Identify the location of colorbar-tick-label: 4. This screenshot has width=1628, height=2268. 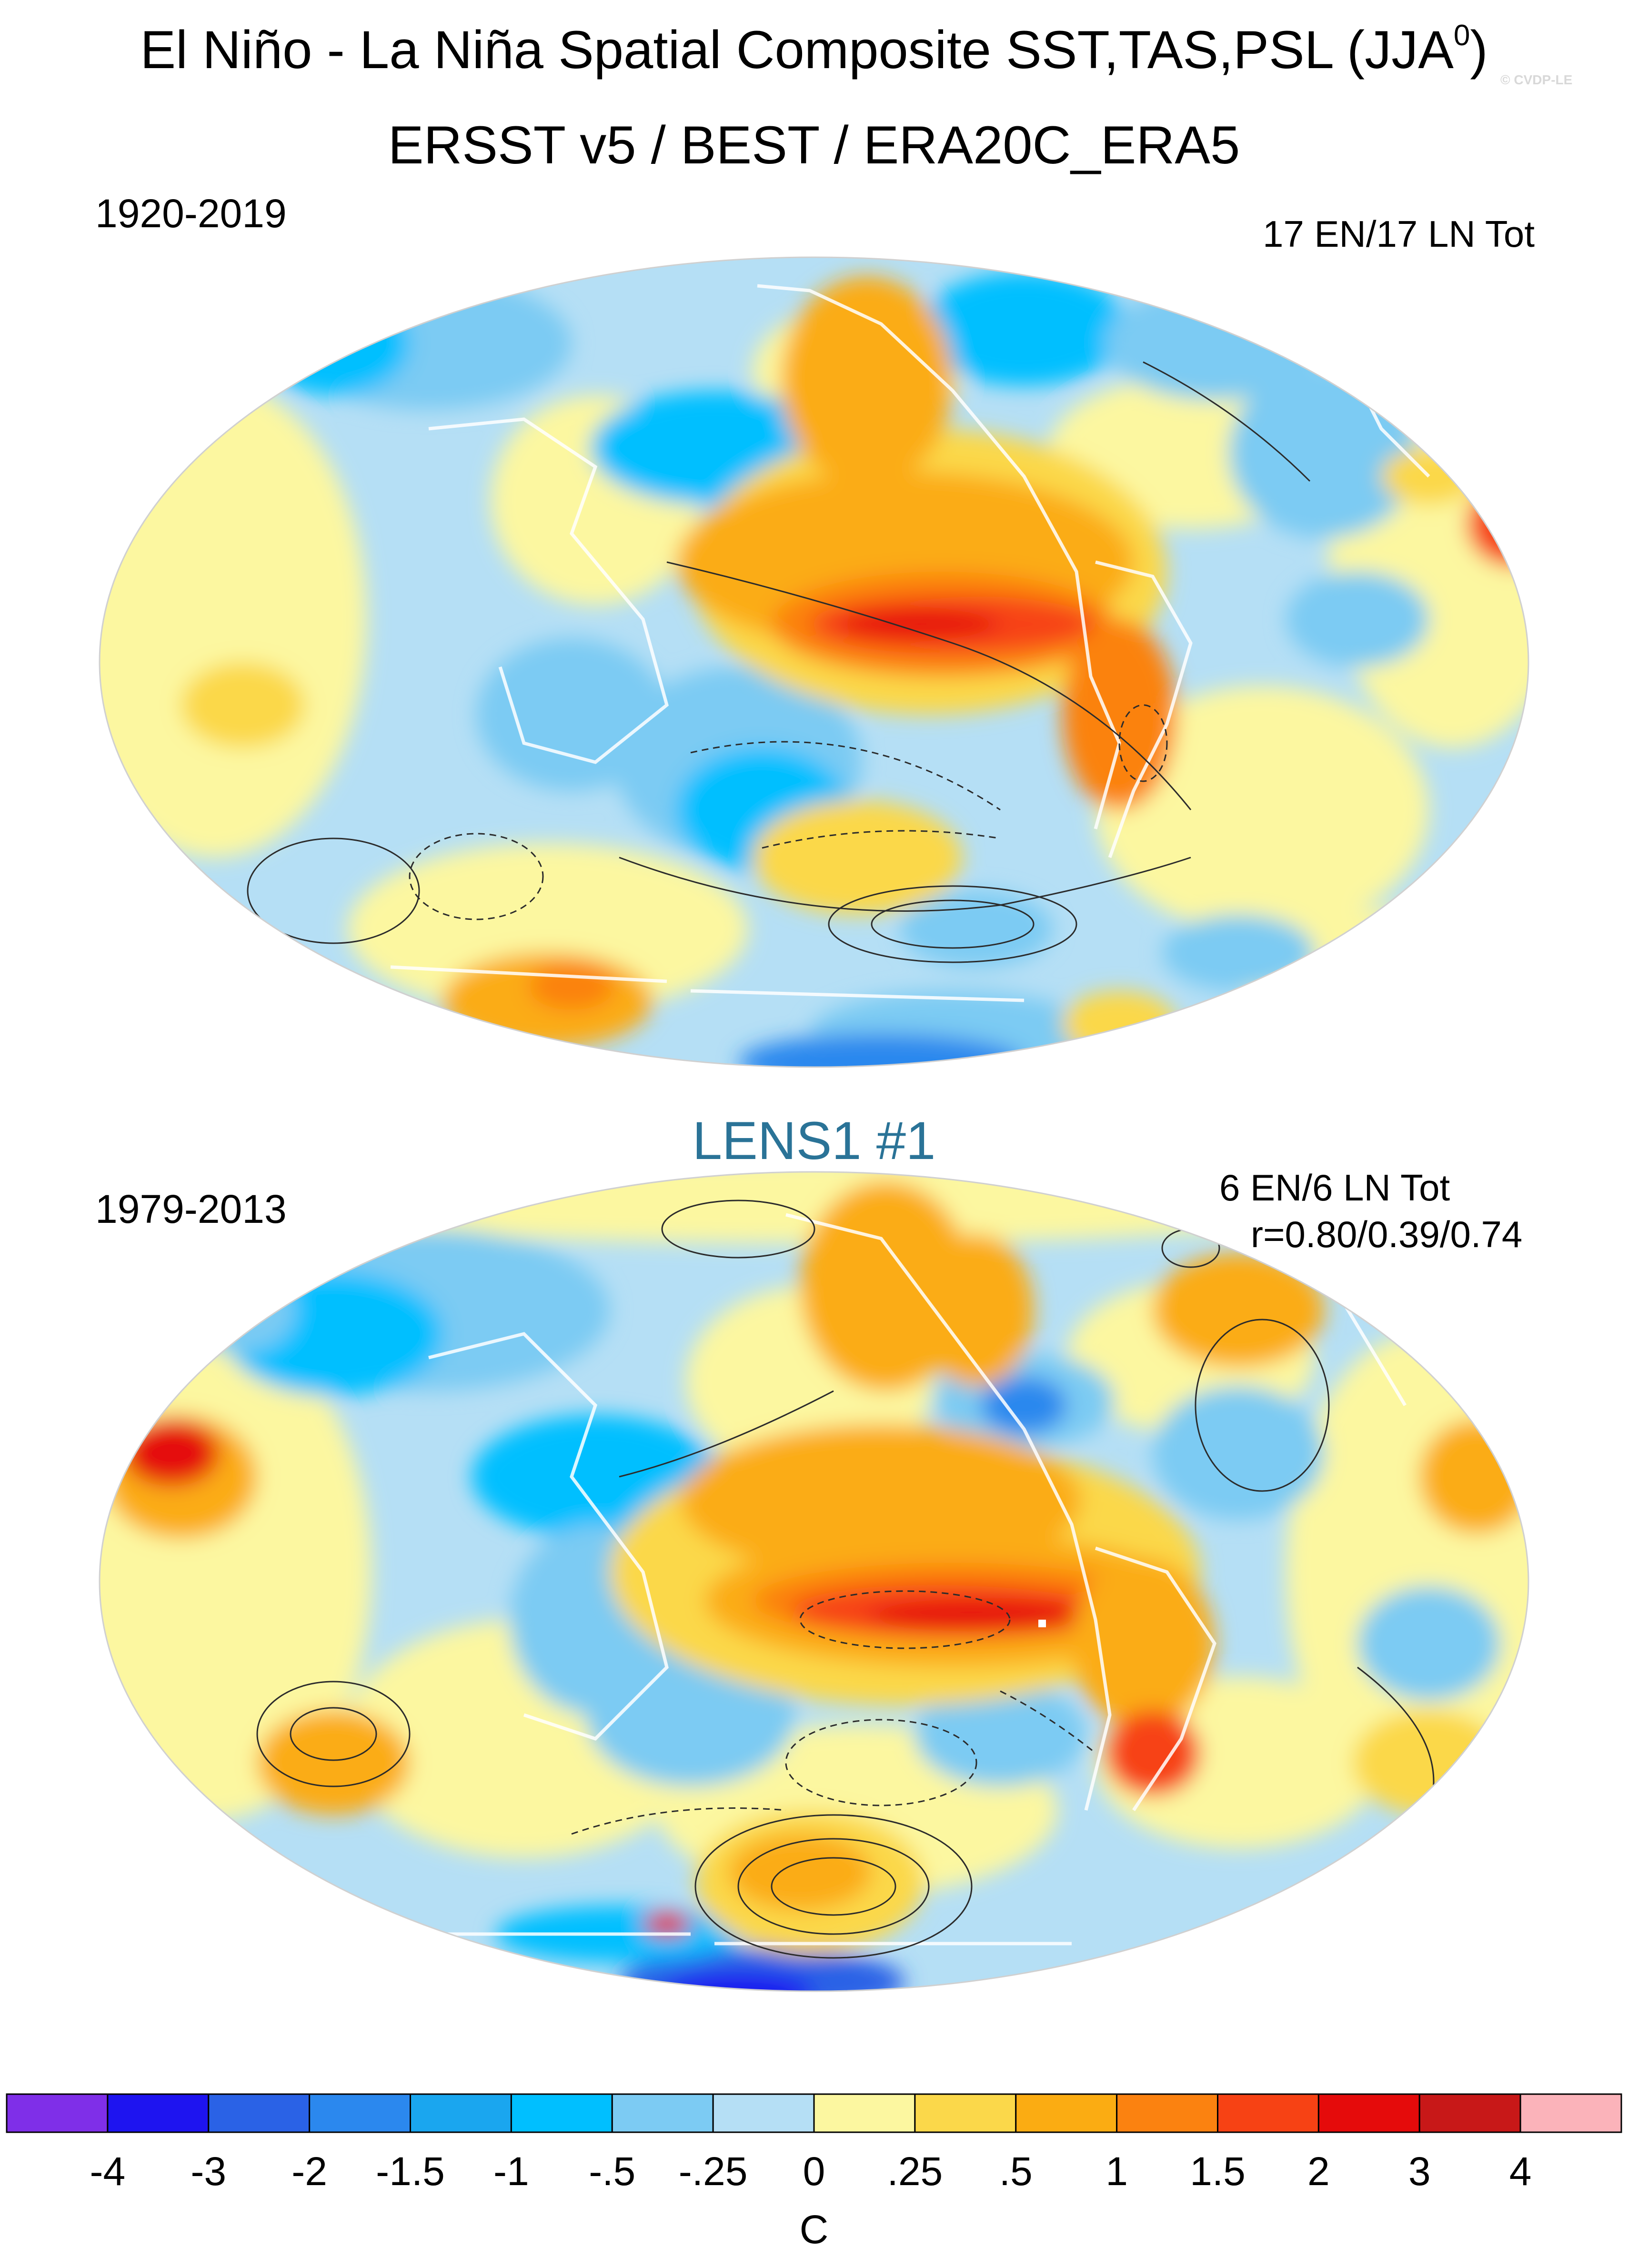
(1520, 2171).